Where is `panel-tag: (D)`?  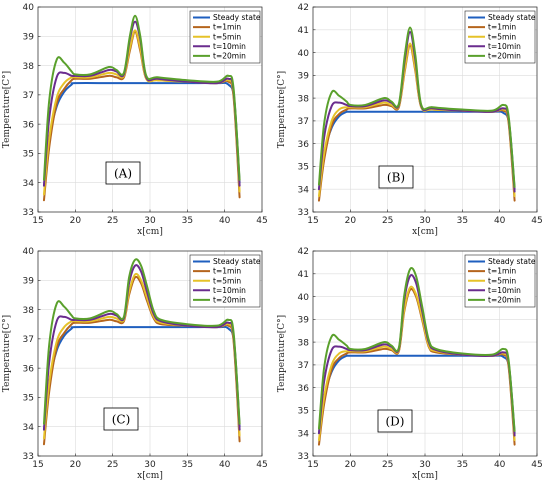
panel-tag: (D) is located at coordinates (395, 421).